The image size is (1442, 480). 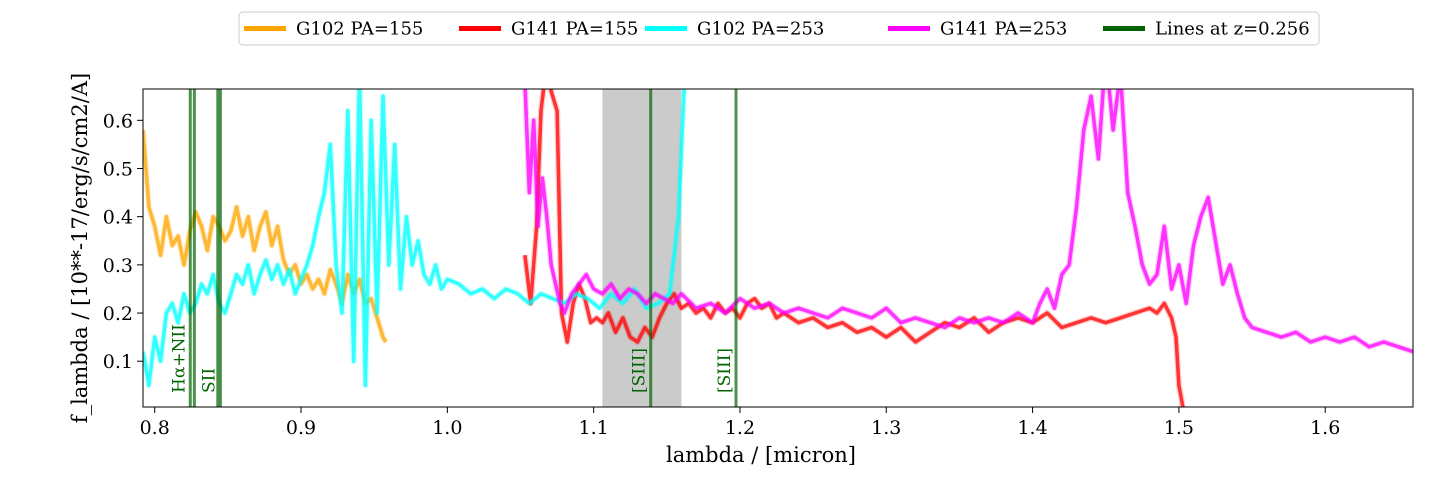 What do you see at coordinates (118, 266) in the screenshot?
I see `y-tick-label-2: 0.3` at bounding box center [118, 266].